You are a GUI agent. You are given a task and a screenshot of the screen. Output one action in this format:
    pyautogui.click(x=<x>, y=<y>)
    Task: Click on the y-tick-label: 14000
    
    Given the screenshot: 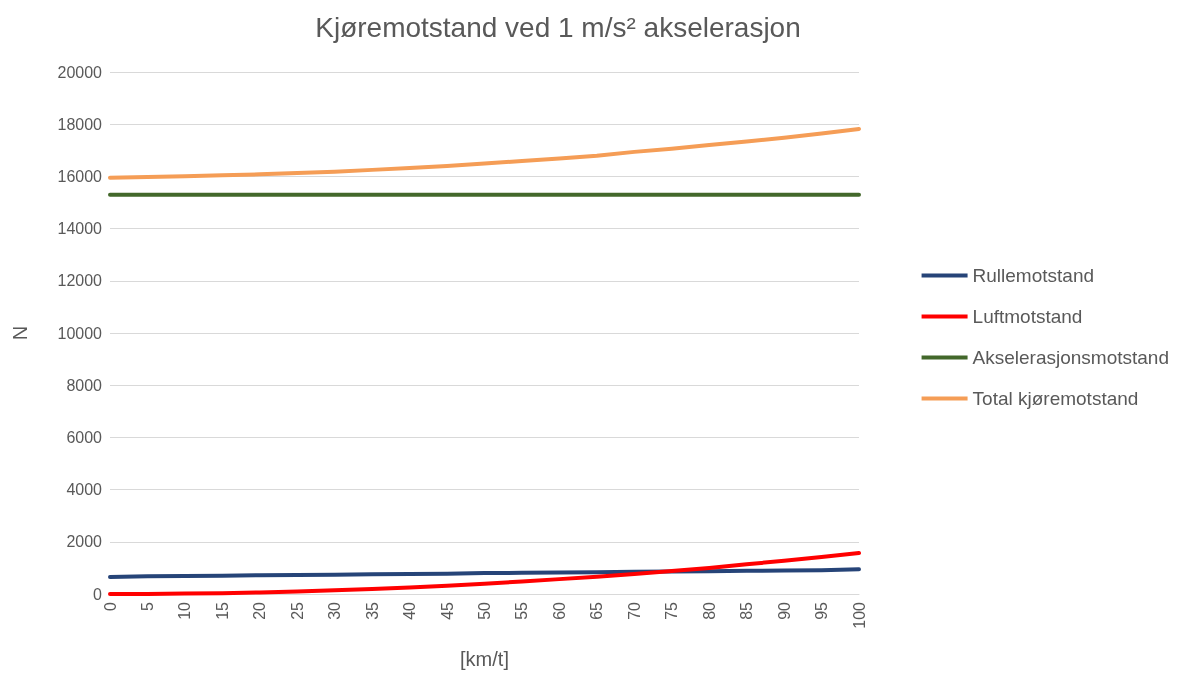 What is the action you would take?
    pyautogui.click(x=80, y=229)
    